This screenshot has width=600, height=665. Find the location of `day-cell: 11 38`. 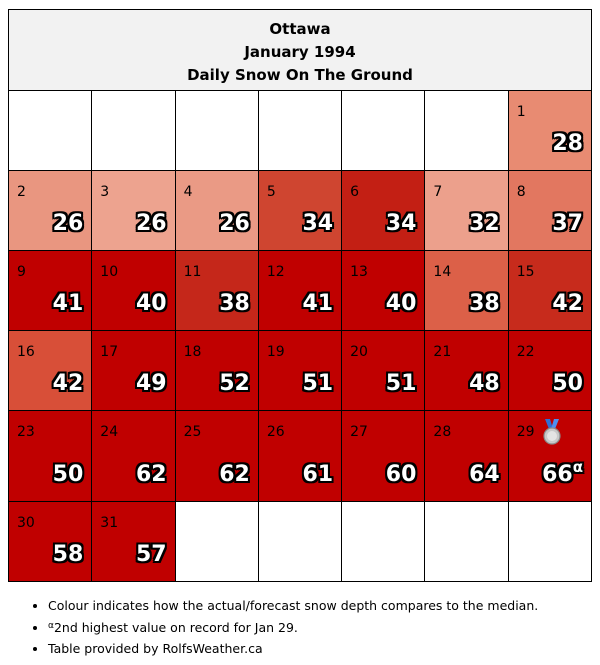

day-cell: 11 38 is located at coordinates (216, 290).